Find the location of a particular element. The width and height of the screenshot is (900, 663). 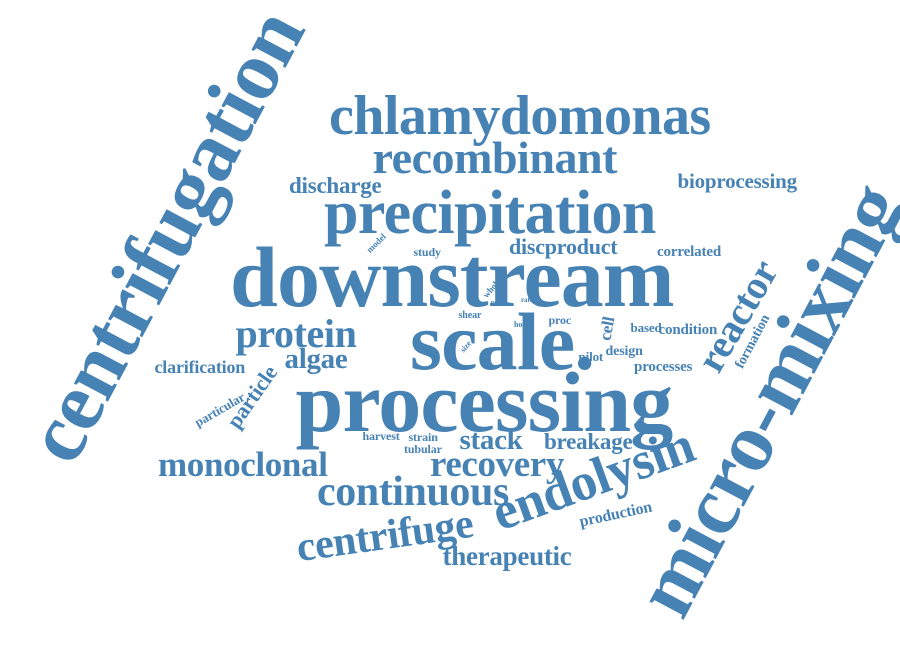

word-cell: cell is located at coordinates (607, 328).